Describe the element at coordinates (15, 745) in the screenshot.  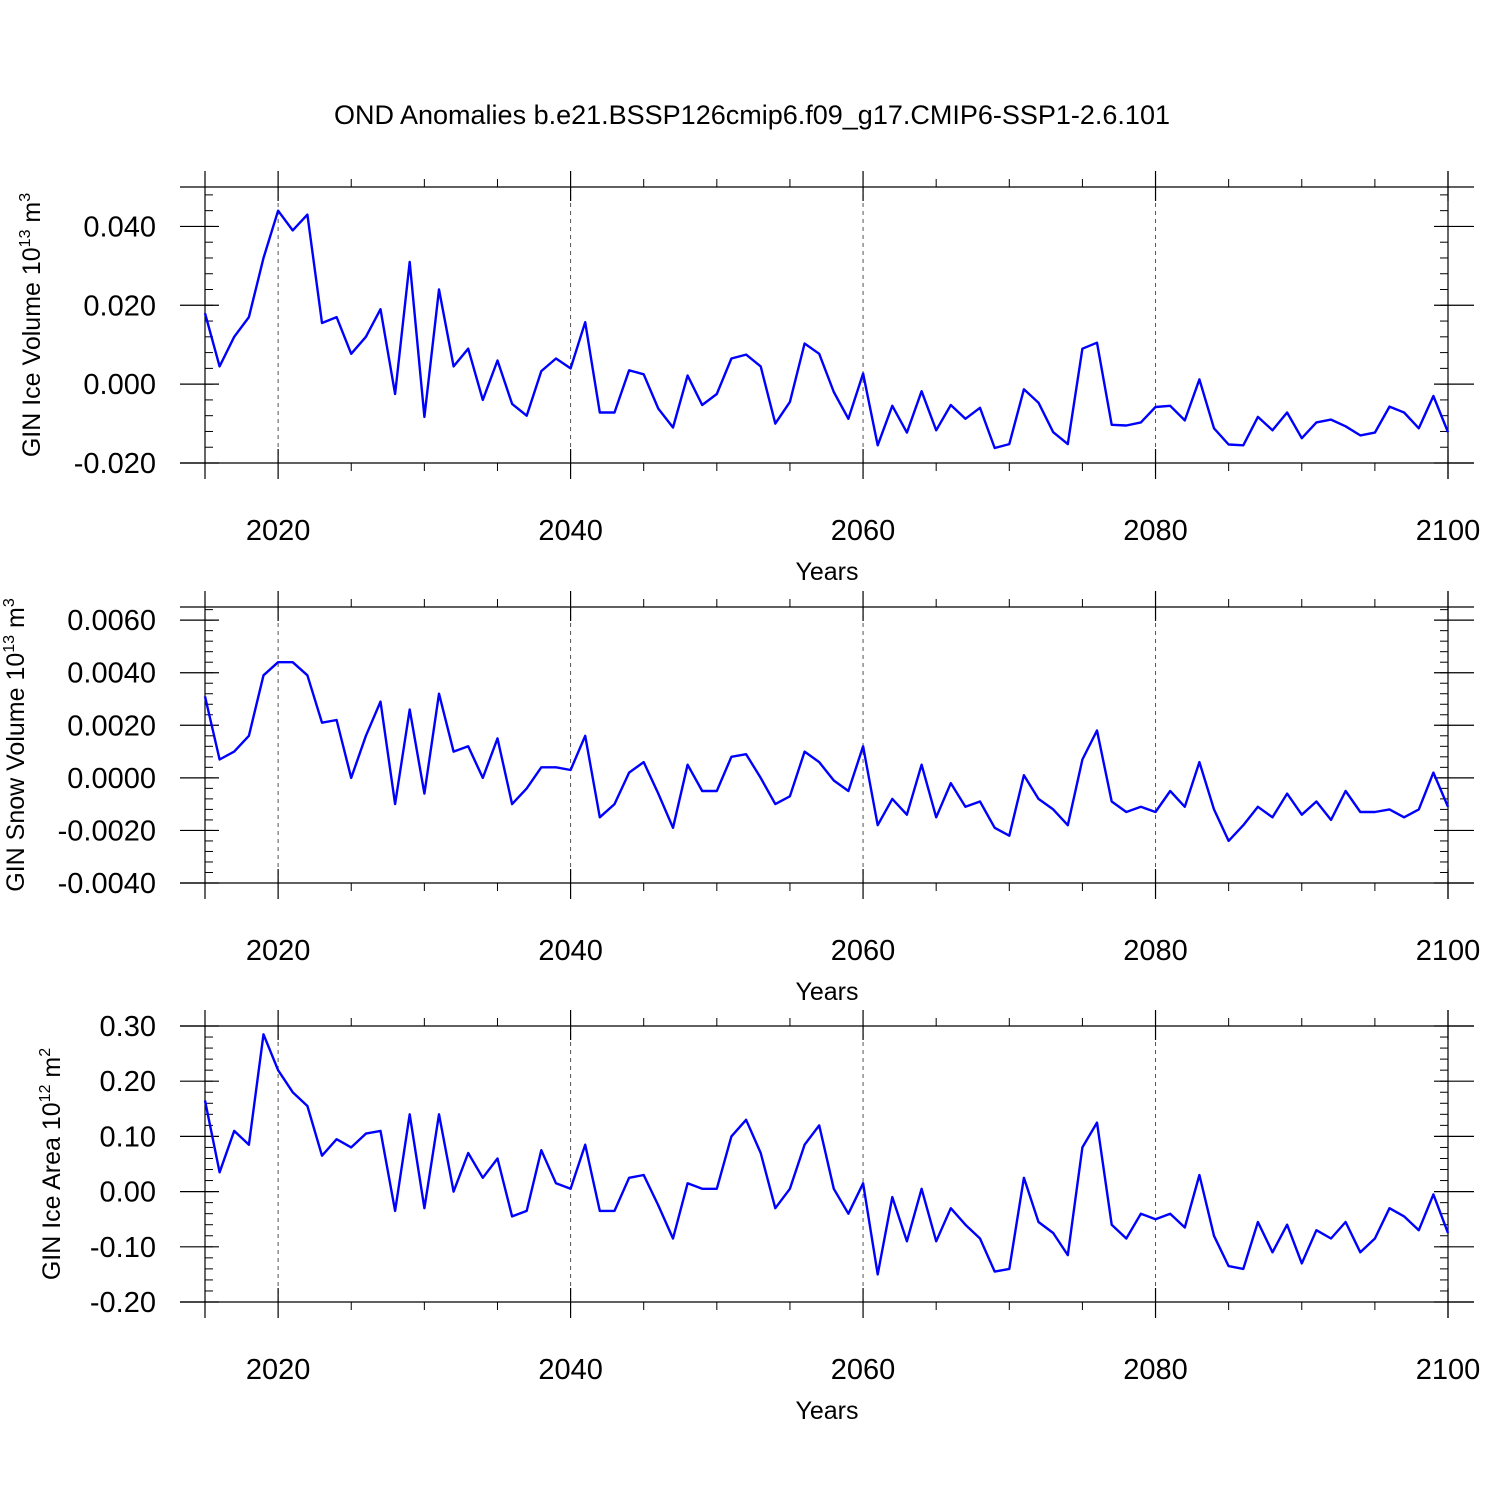
I see `y-axis-label: GIN Snow Volume 1013 m3` at that location.